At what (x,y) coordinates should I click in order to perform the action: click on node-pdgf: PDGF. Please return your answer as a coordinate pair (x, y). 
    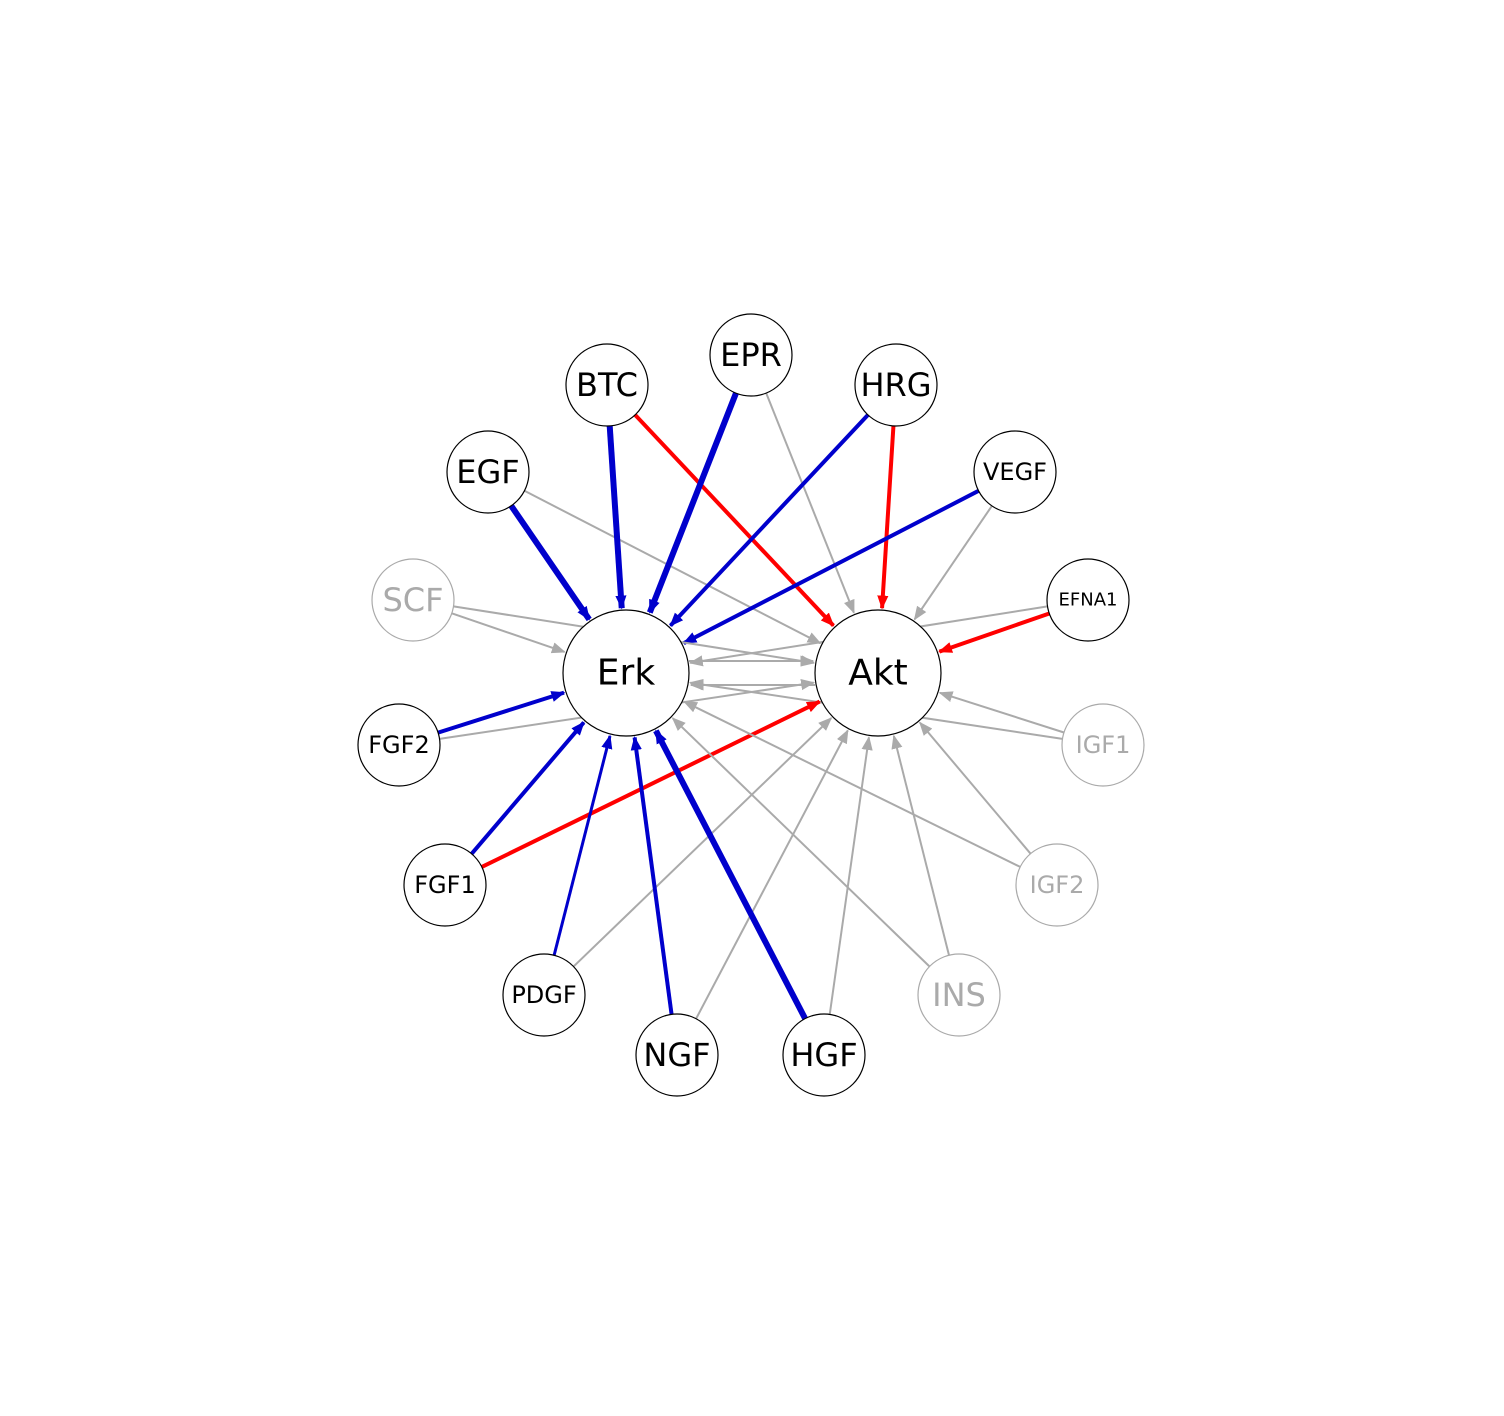
    Looking at the image, I should click on (544, 995).